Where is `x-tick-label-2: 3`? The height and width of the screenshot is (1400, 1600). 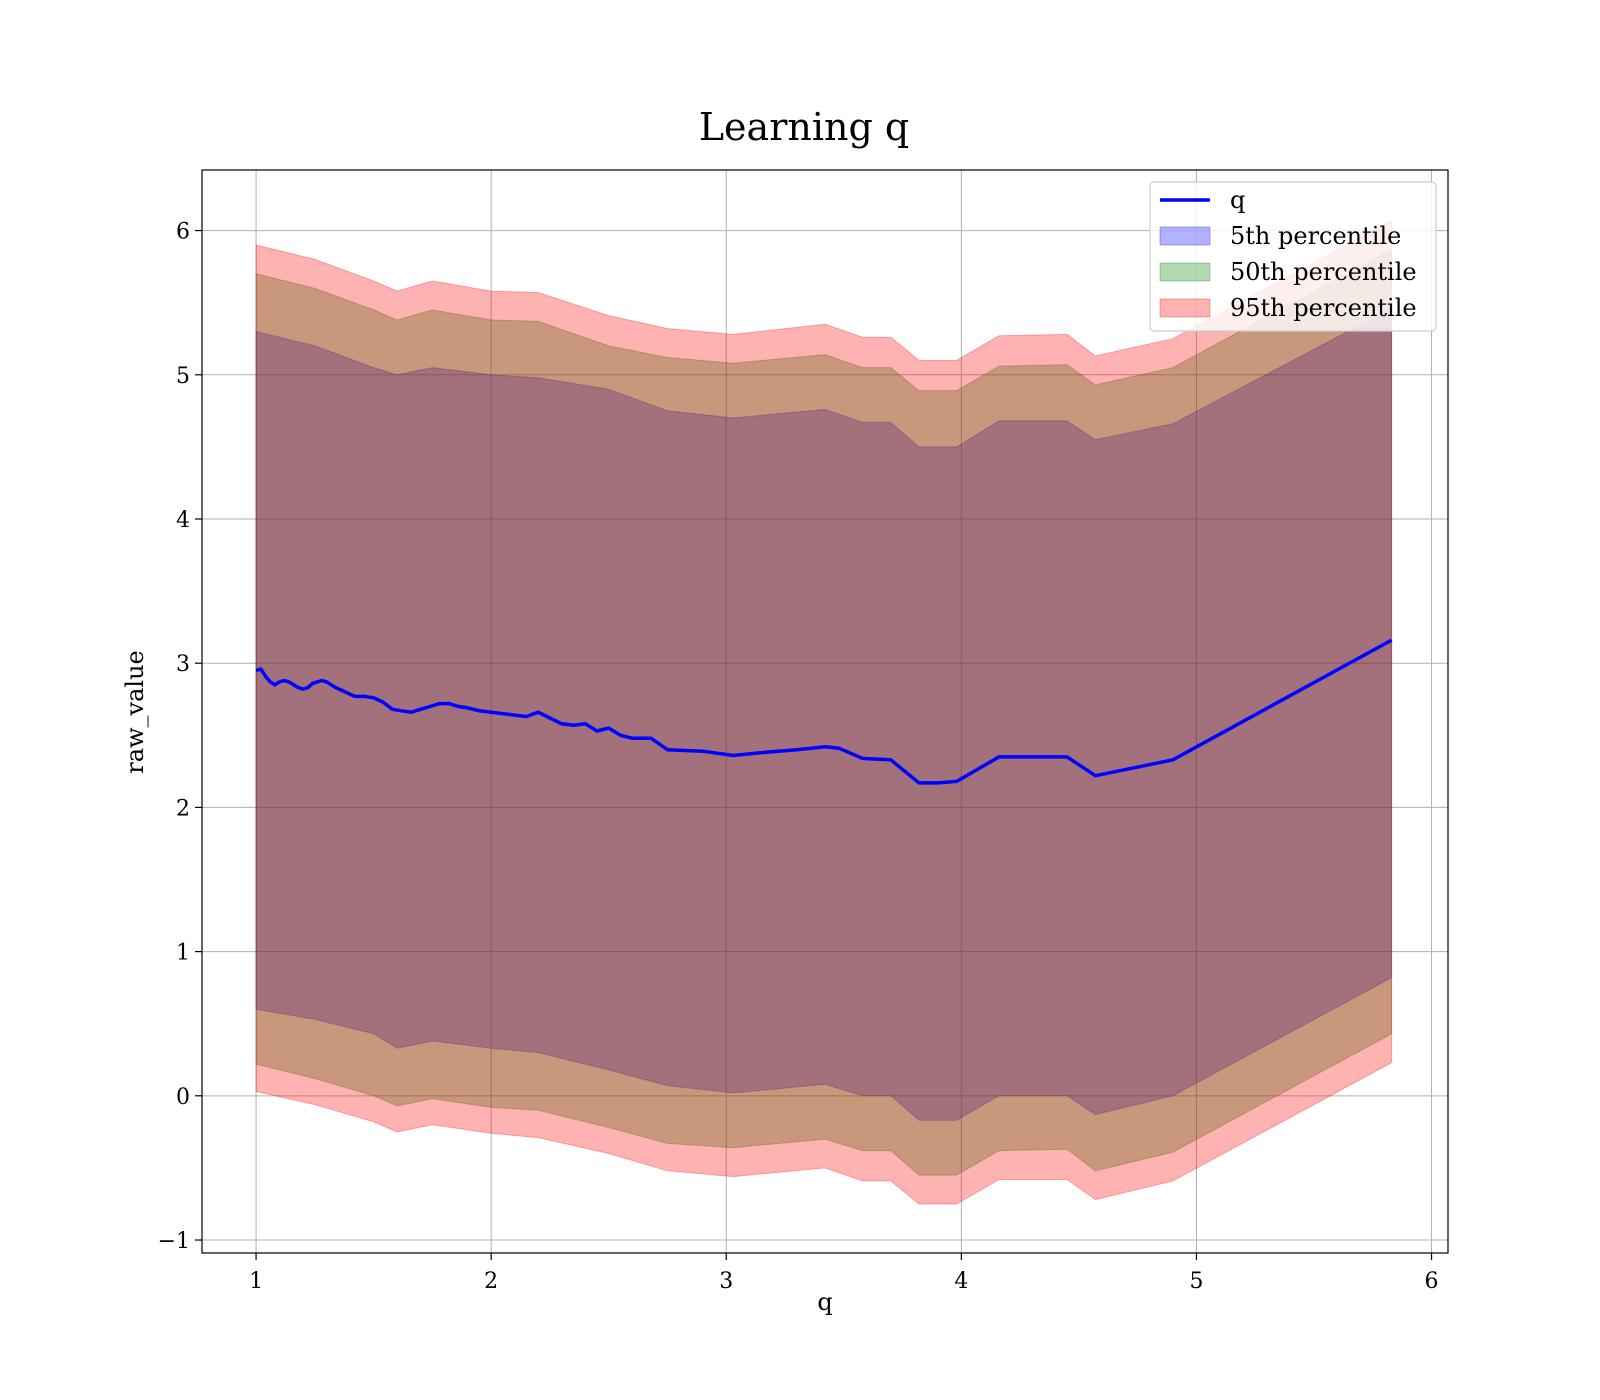
x-tick-label-2: 3 is located at coordinates (726, 1281).